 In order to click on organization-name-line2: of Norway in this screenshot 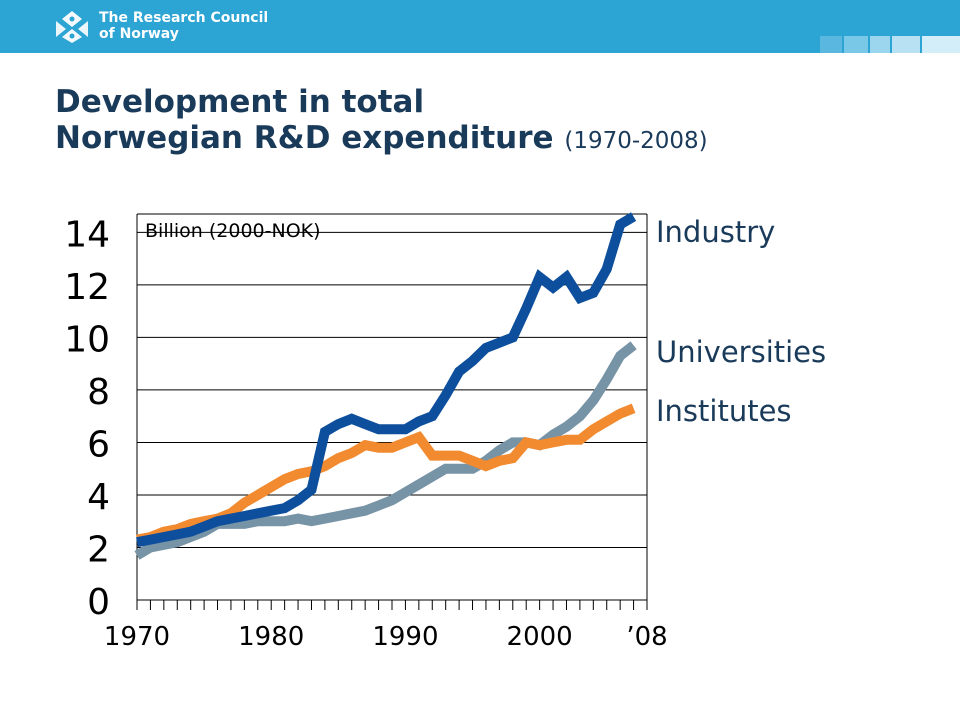, I will do `click(139, 34)`.